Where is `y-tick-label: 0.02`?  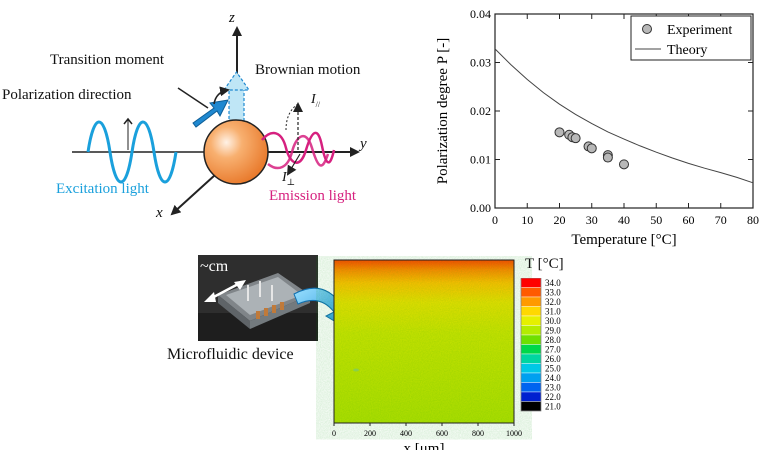 y-tick-label: 0.02 is located at coordinates (480, 111).